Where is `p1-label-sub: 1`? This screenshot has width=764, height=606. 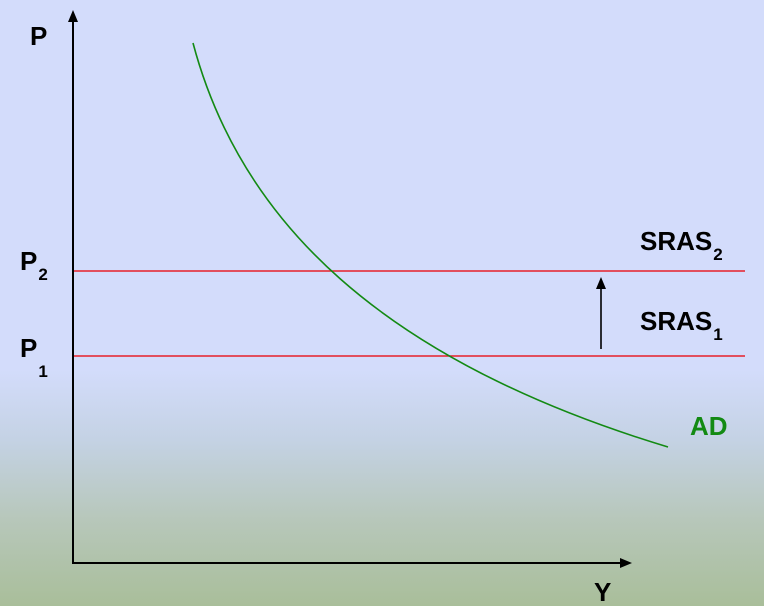
p1-label-sub: 1 is located at coordinates (42, 371).